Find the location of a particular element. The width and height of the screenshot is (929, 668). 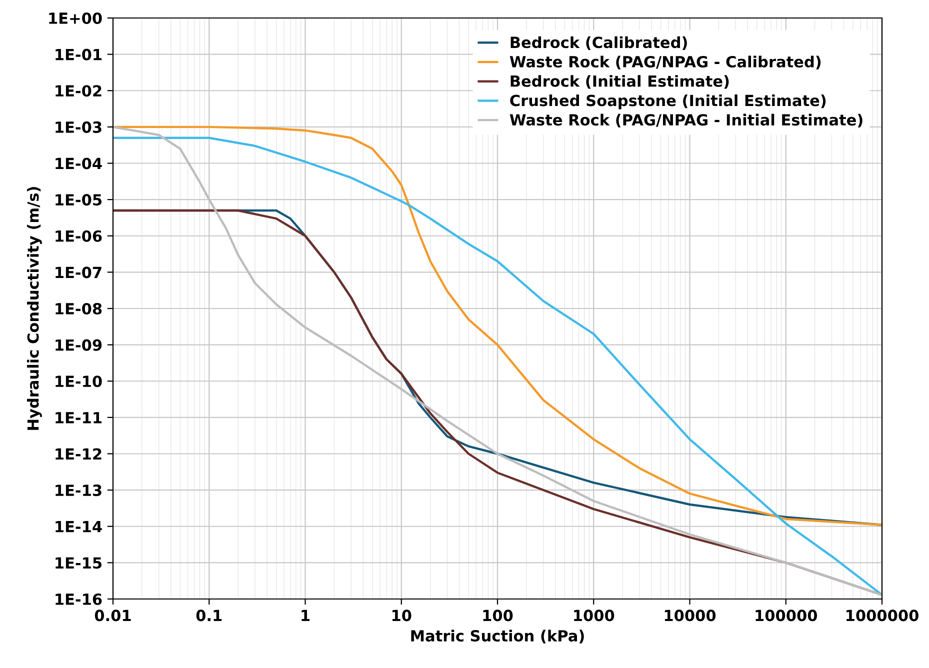

x-tick-label: 1 is located at coordinates (306, 616).